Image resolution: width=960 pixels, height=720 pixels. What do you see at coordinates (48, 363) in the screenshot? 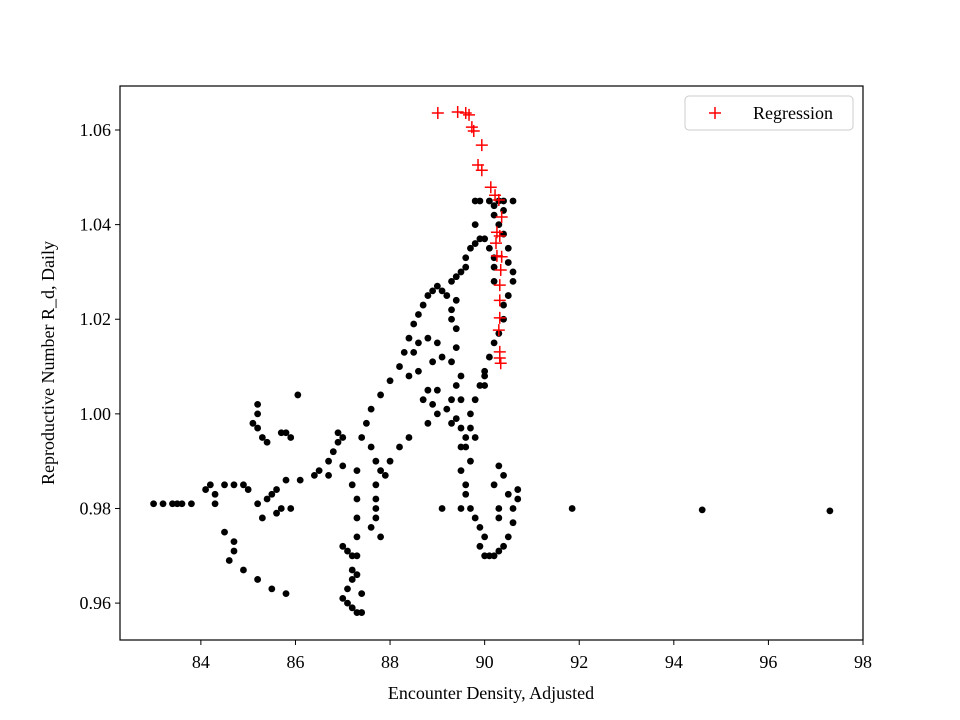
I see `y-axis-label: Reproductive Number R_d, Daily` at bounding box center [48, 363].